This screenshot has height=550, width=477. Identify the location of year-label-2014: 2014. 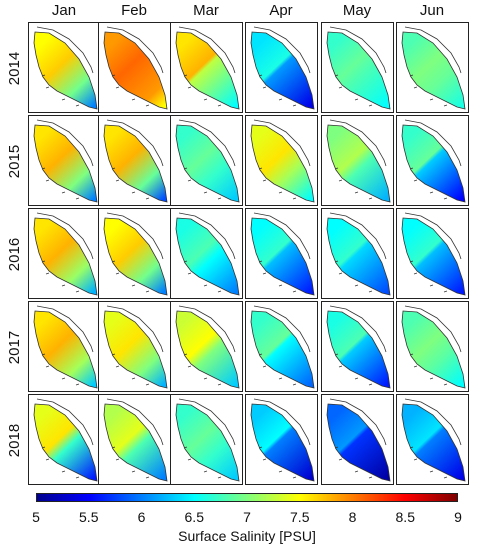
(15, 68).